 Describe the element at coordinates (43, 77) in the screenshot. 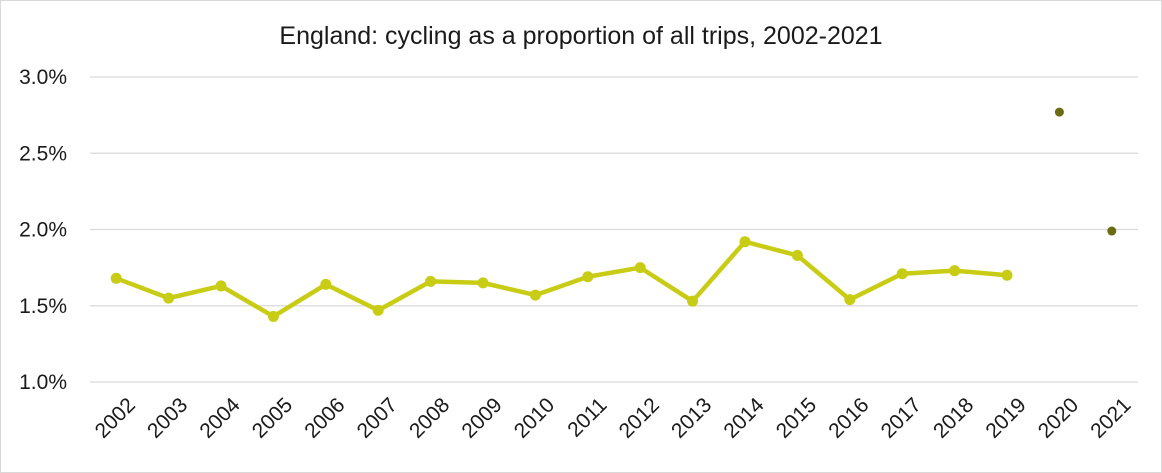

I see `y-tick-label: 3.0%` at that location.